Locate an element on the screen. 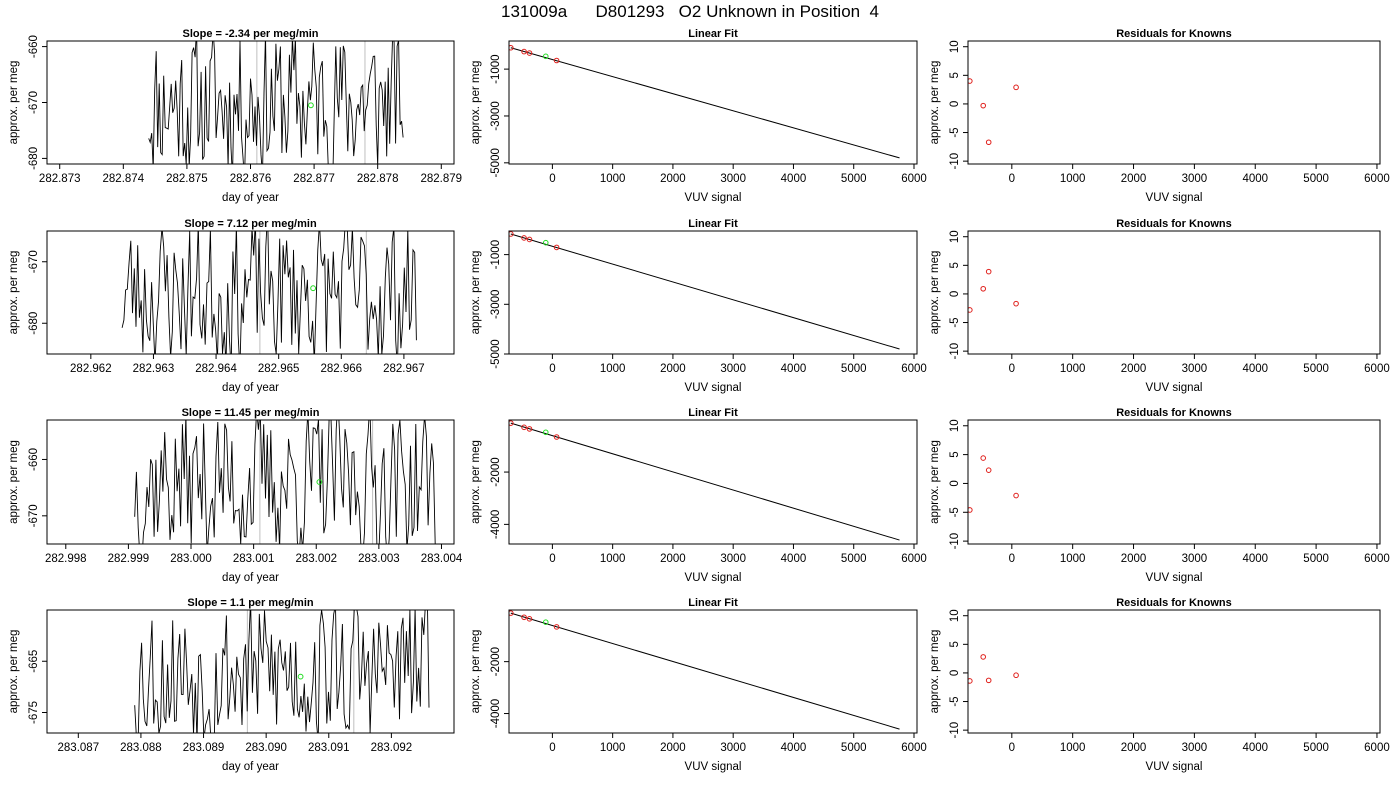 This screenshot has height=800, width=1400. x-tick-label: 282.873 is located at coordinates (60, 179).